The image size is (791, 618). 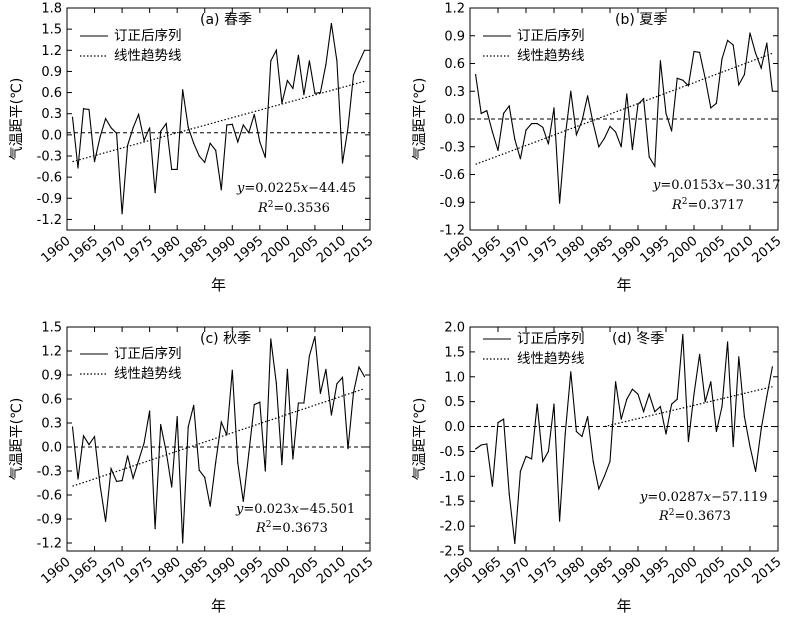 What do you see at coordinates (454, 328) in the screenshot?
I see `y-tick-label: 2.0` at bounding box center [454, 328].